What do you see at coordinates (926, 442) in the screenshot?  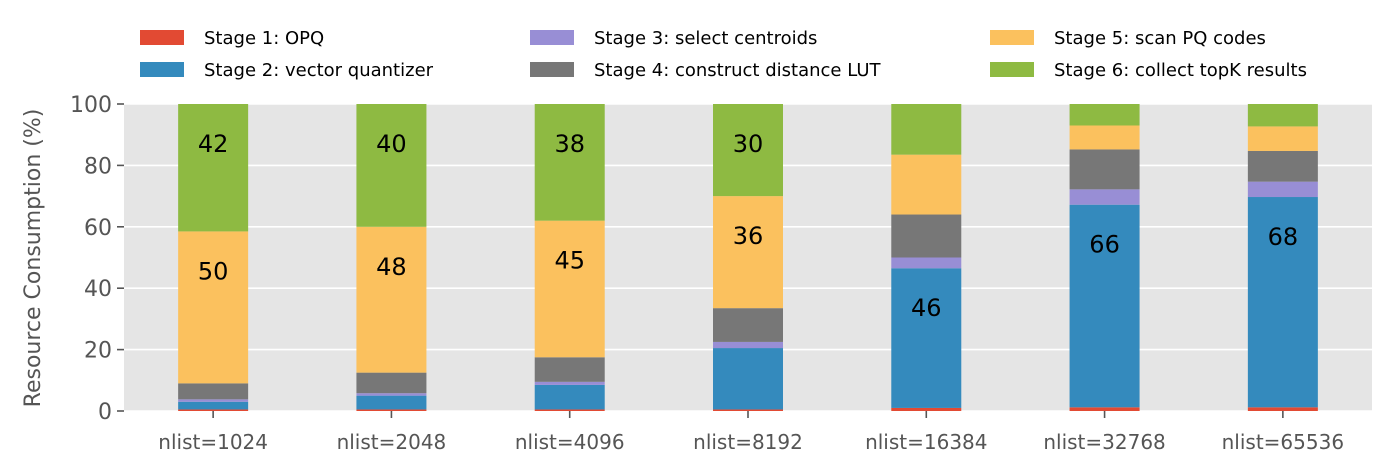 I see `x-tick-label: nlist=16384` at bounding box center [926, 442].